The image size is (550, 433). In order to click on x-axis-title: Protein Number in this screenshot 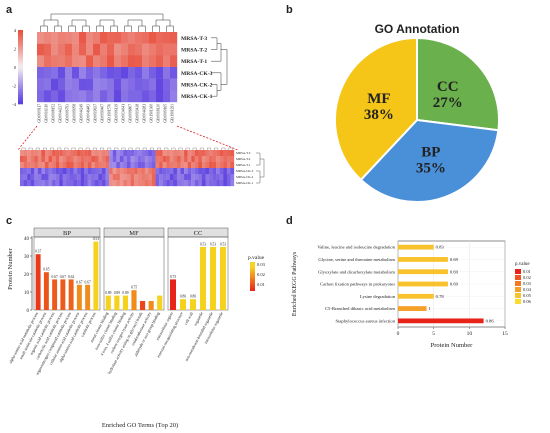, I will do `click(452, 345)`.